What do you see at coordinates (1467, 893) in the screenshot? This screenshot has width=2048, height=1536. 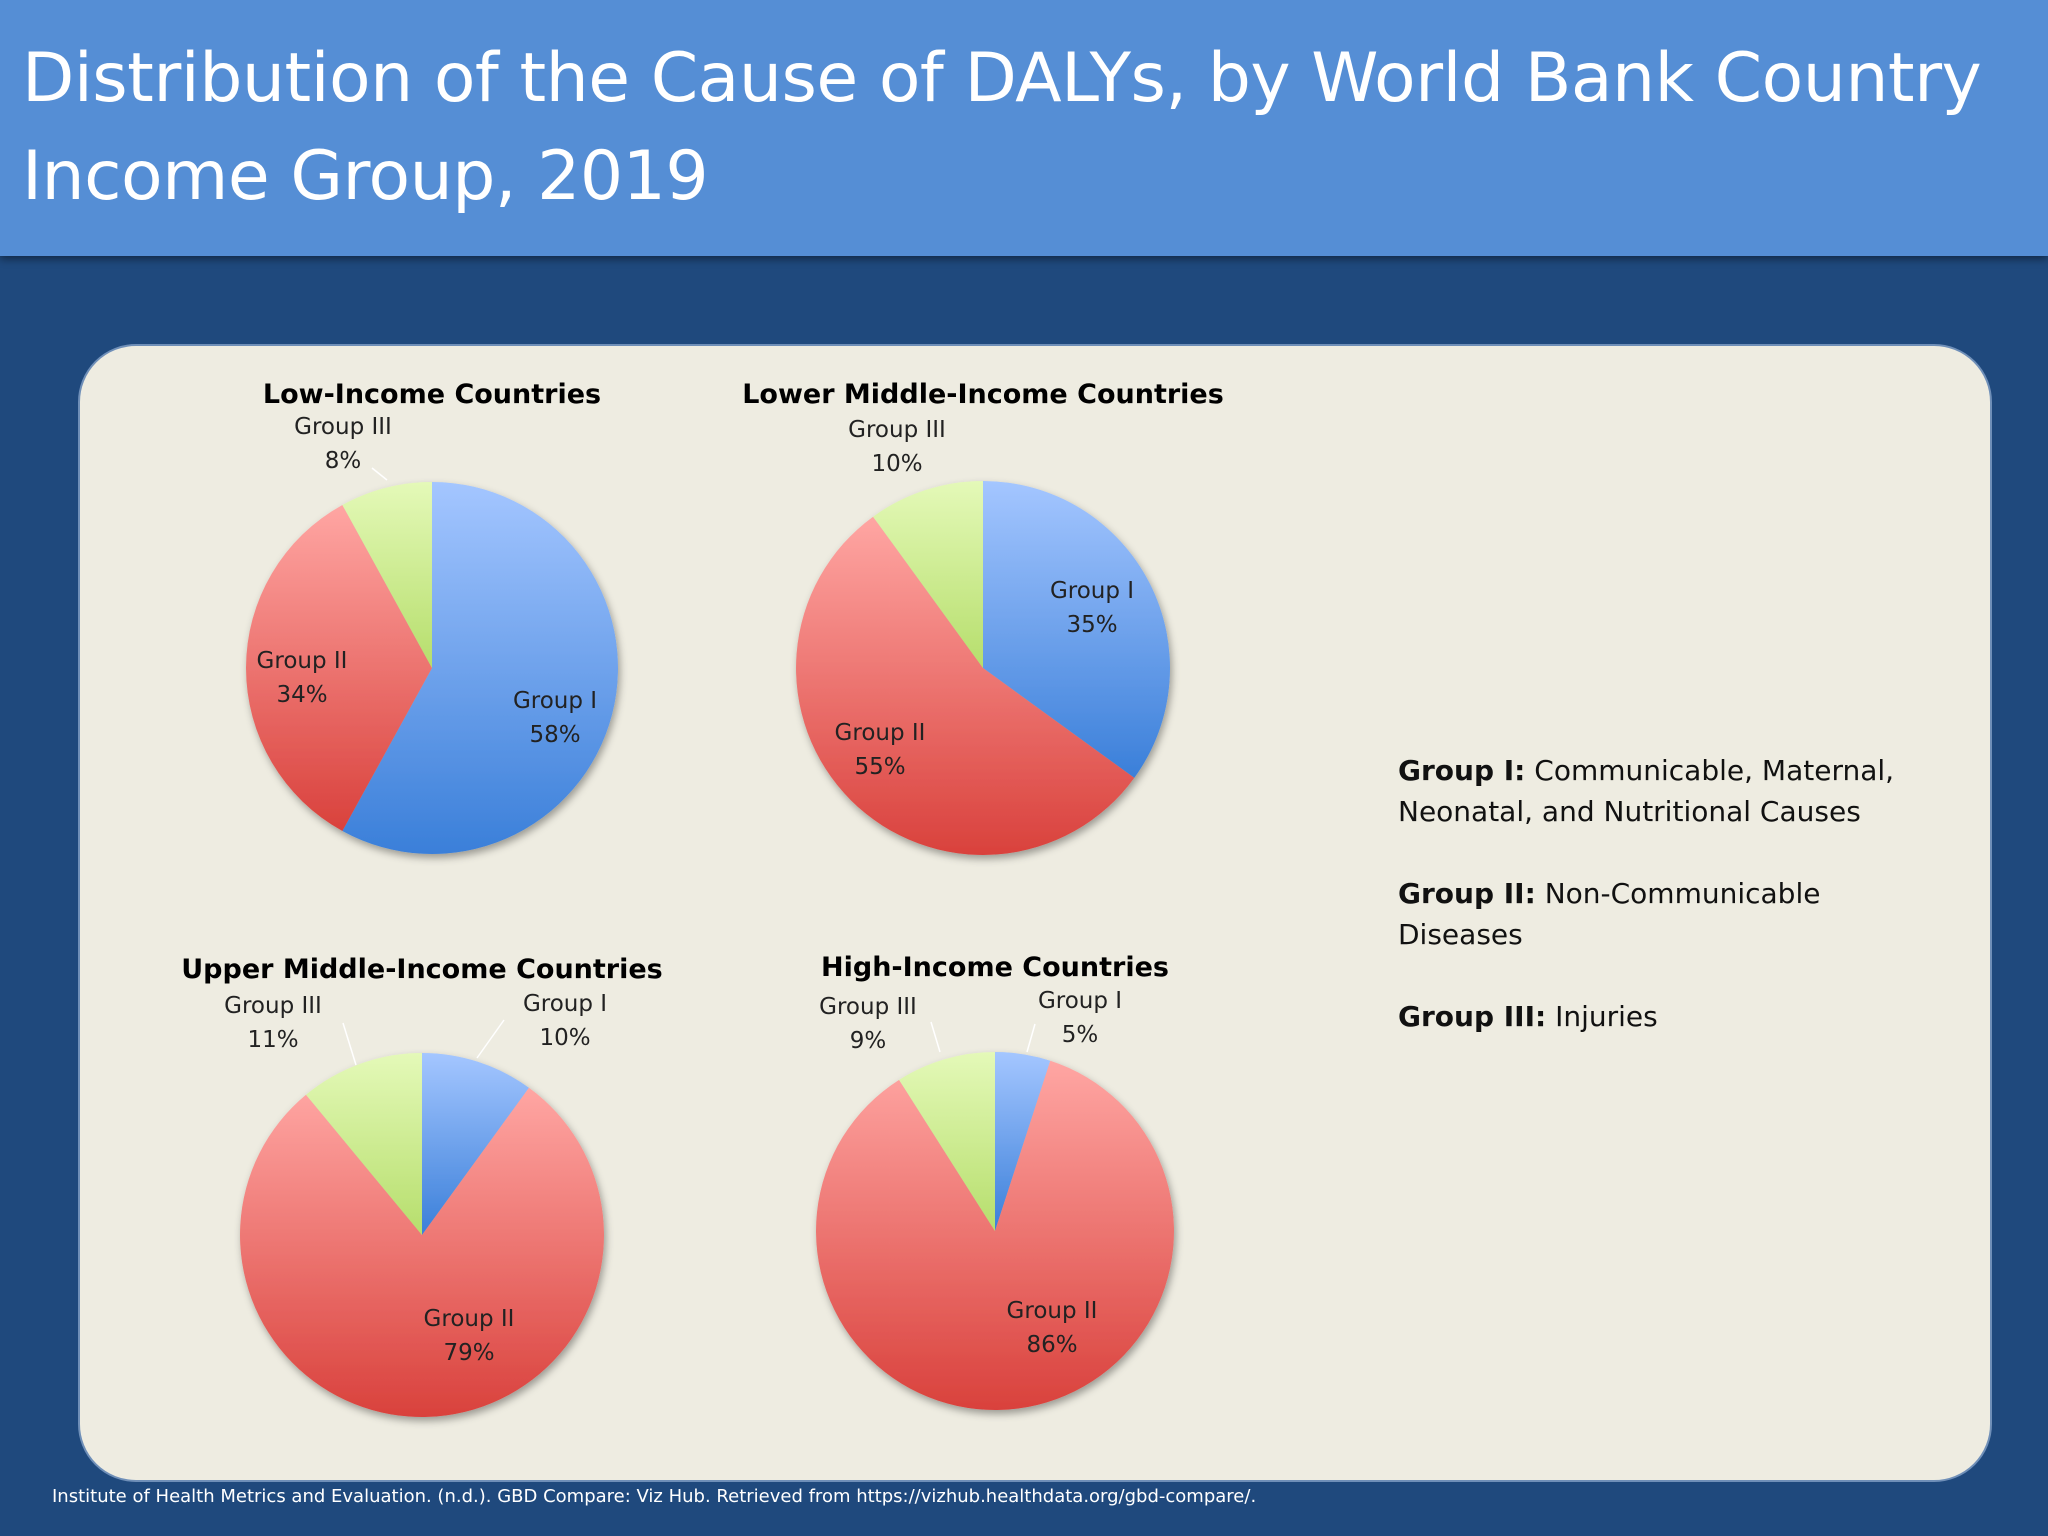 I see `legend-term: Group II:` at bounding box center [1467, 893].